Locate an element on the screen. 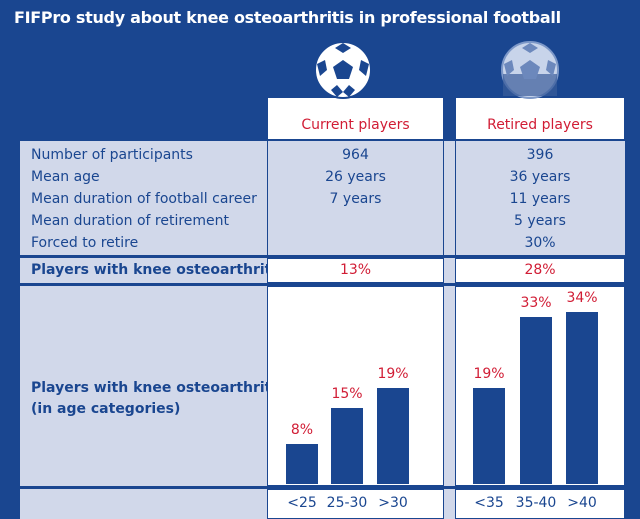  oa-current-value: 13% is located at coordinates (355, 270).